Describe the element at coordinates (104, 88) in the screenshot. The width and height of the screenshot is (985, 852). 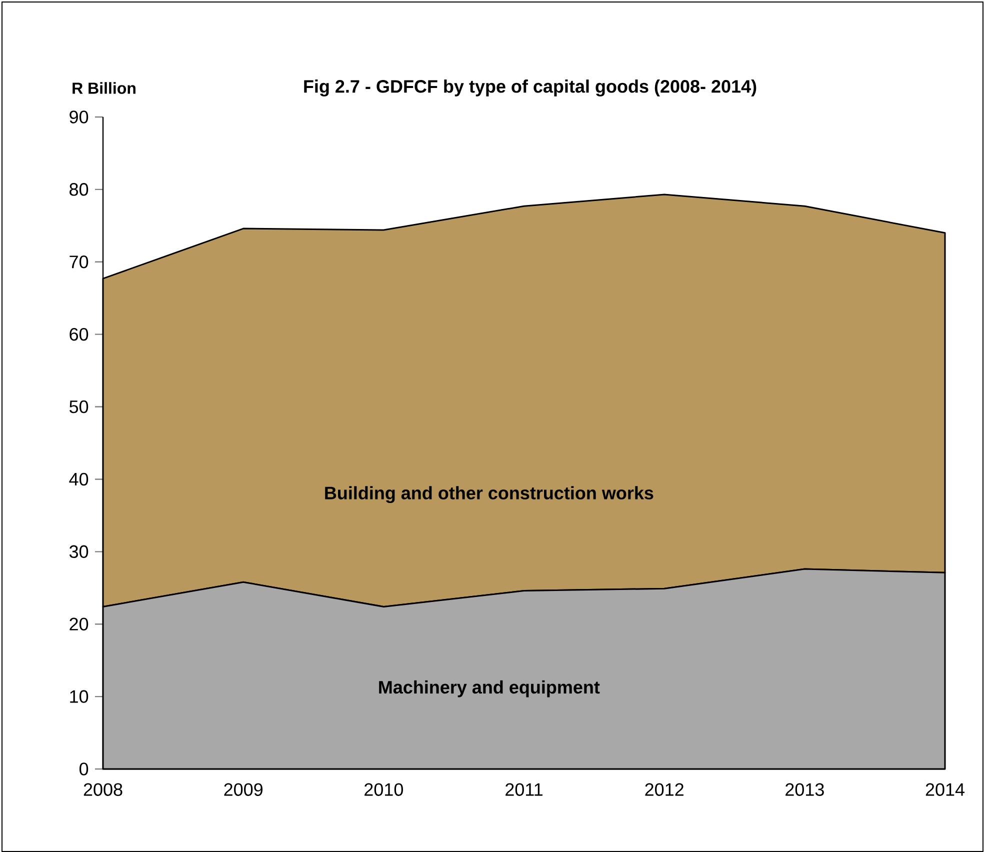
I see `y-axis-title: R Billion` at that location.